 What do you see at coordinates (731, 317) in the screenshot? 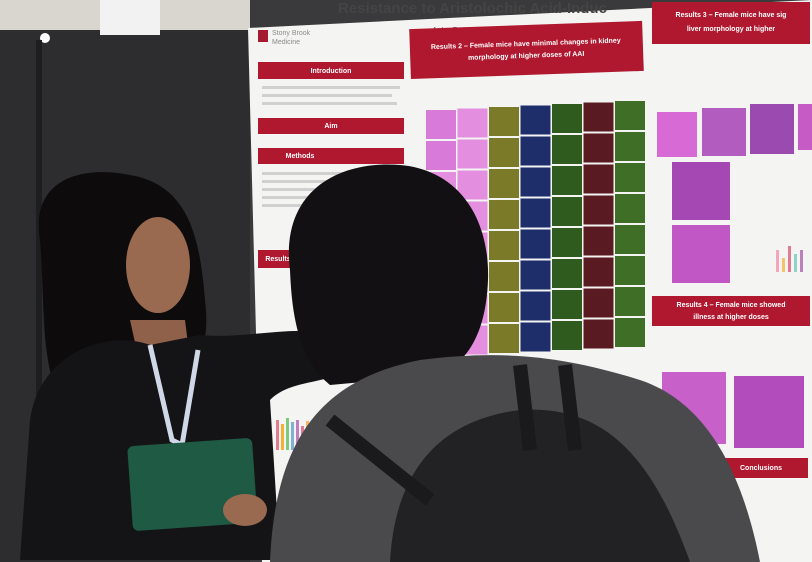
I see `section-title: illness at higher doses` at bounding box center [731, 317].